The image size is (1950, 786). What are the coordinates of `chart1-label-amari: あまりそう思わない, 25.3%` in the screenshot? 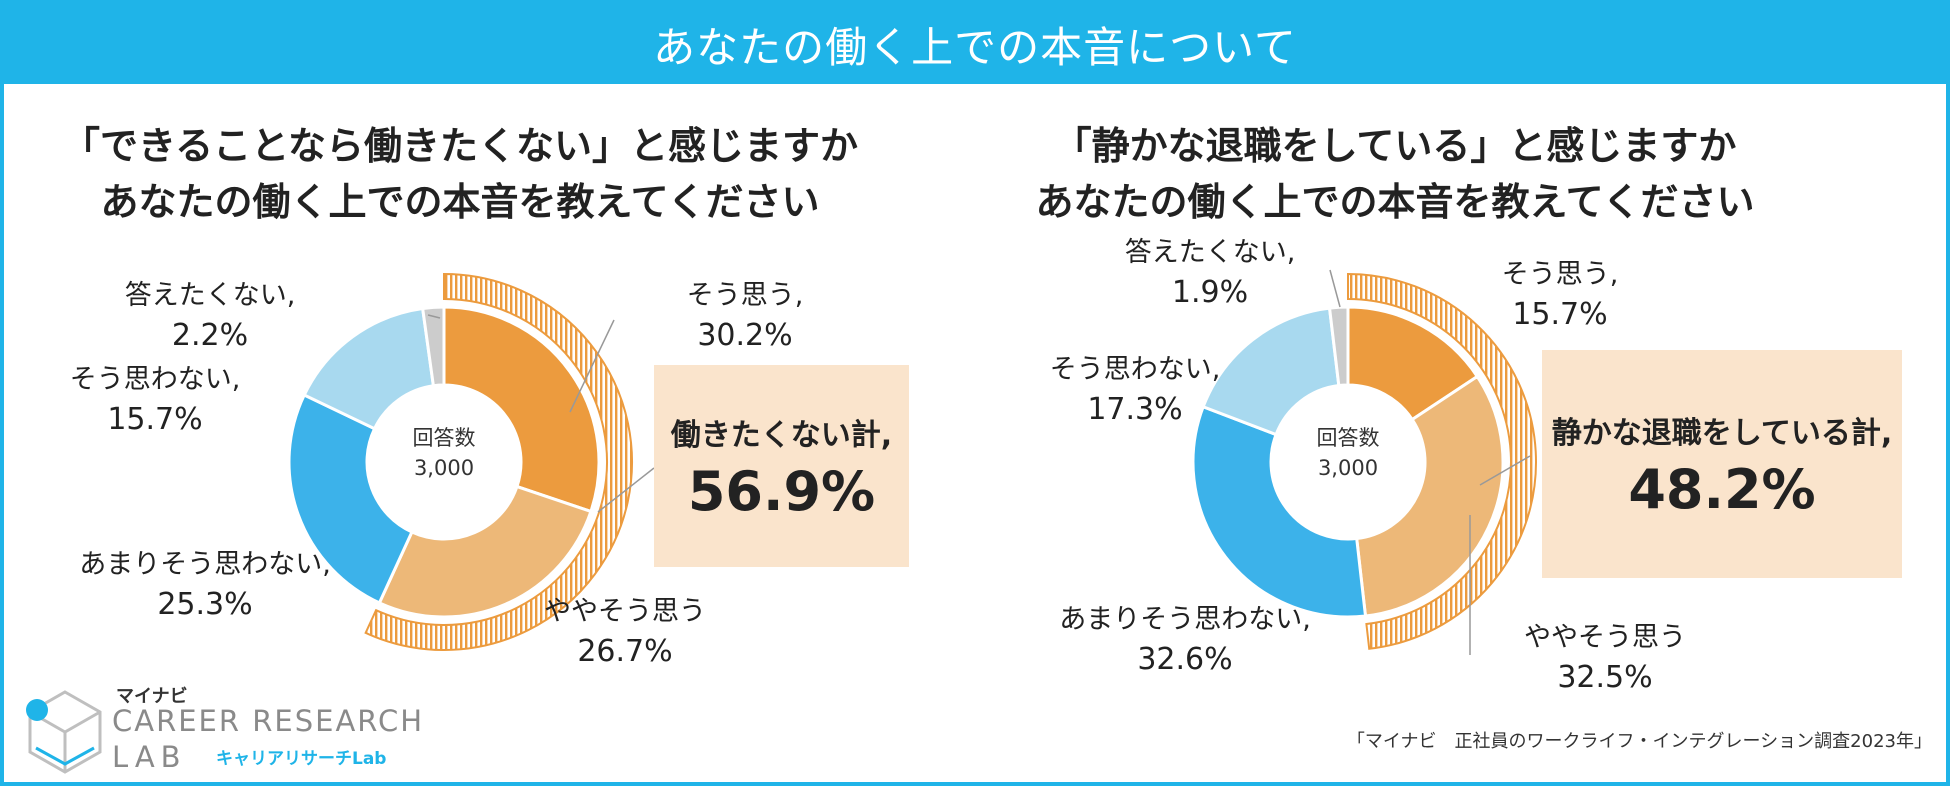 It's located at (205, 585).